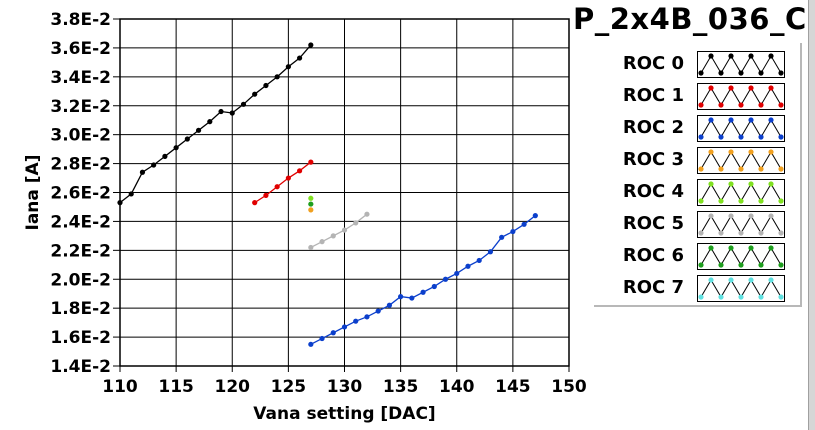 This screenshot has width=815, height=430. What do you see at coordinates (653, 255) in the screenshot?
I see `legend-label: ROC 6` at bounding box center [653, 255].